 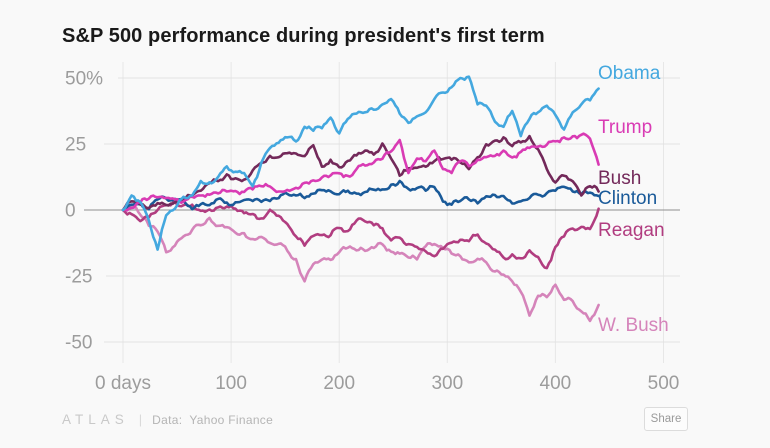 What do you see at coordinates (360, 195) in the screenshot?
I see `series-line-clinton` at bounding box center [360, 195].